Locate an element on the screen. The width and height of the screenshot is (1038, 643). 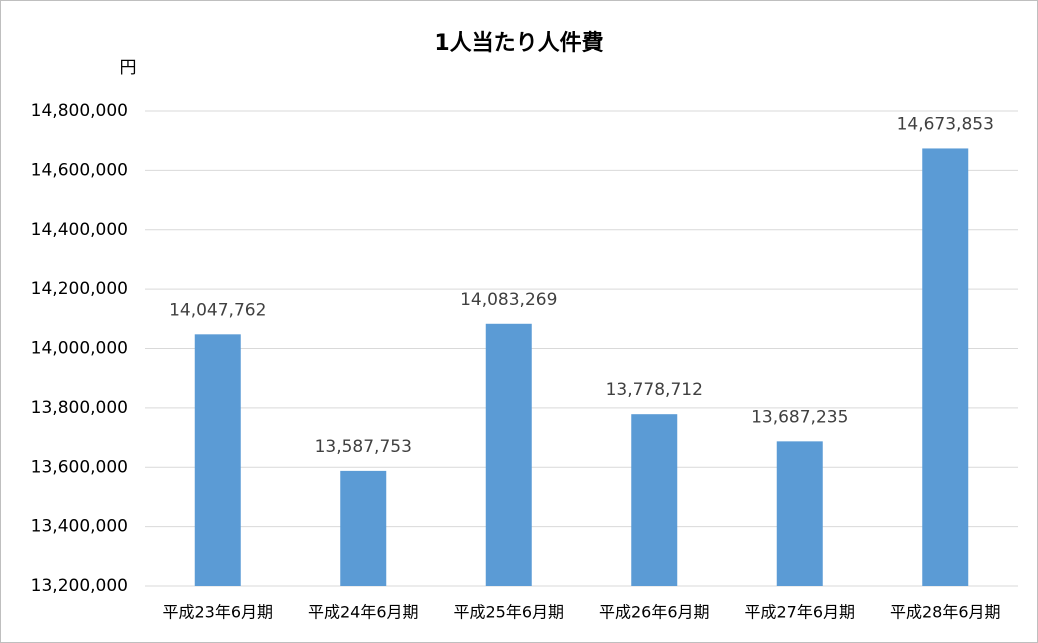
x-tick-label: 平成27年6月期 is located at coordinates (799, 612).